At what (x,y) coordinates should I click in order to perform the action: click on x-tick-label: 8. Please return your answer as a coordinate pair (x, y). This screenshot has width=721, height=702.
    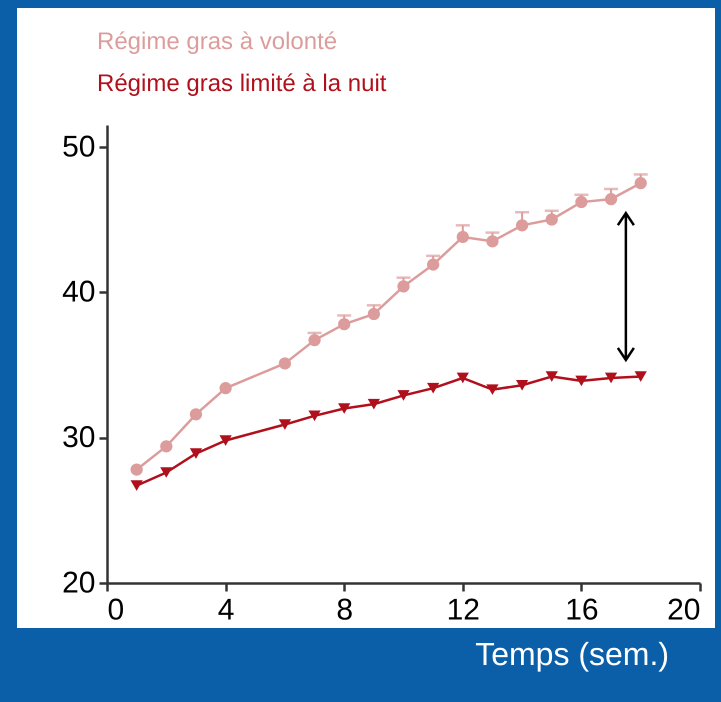
    Looking at the image, I should click on (345, 610).